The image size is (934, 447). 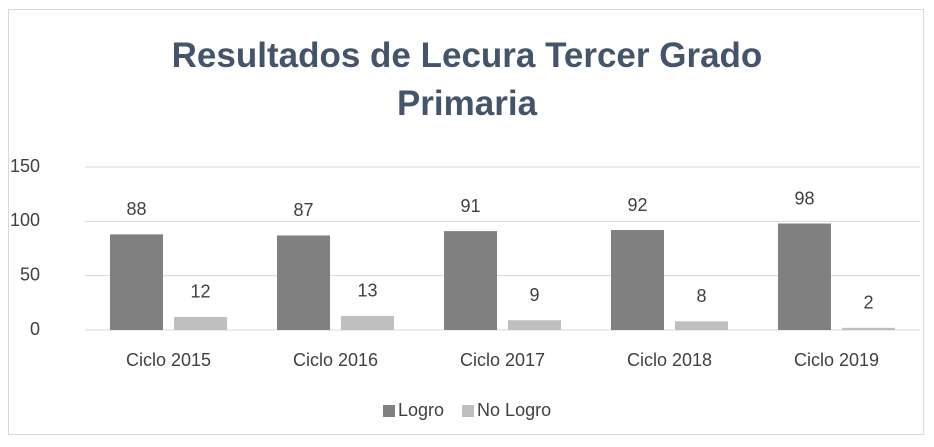 I want to click on x-tick-label: Ciclo 2019, so click(x=836, y=360).